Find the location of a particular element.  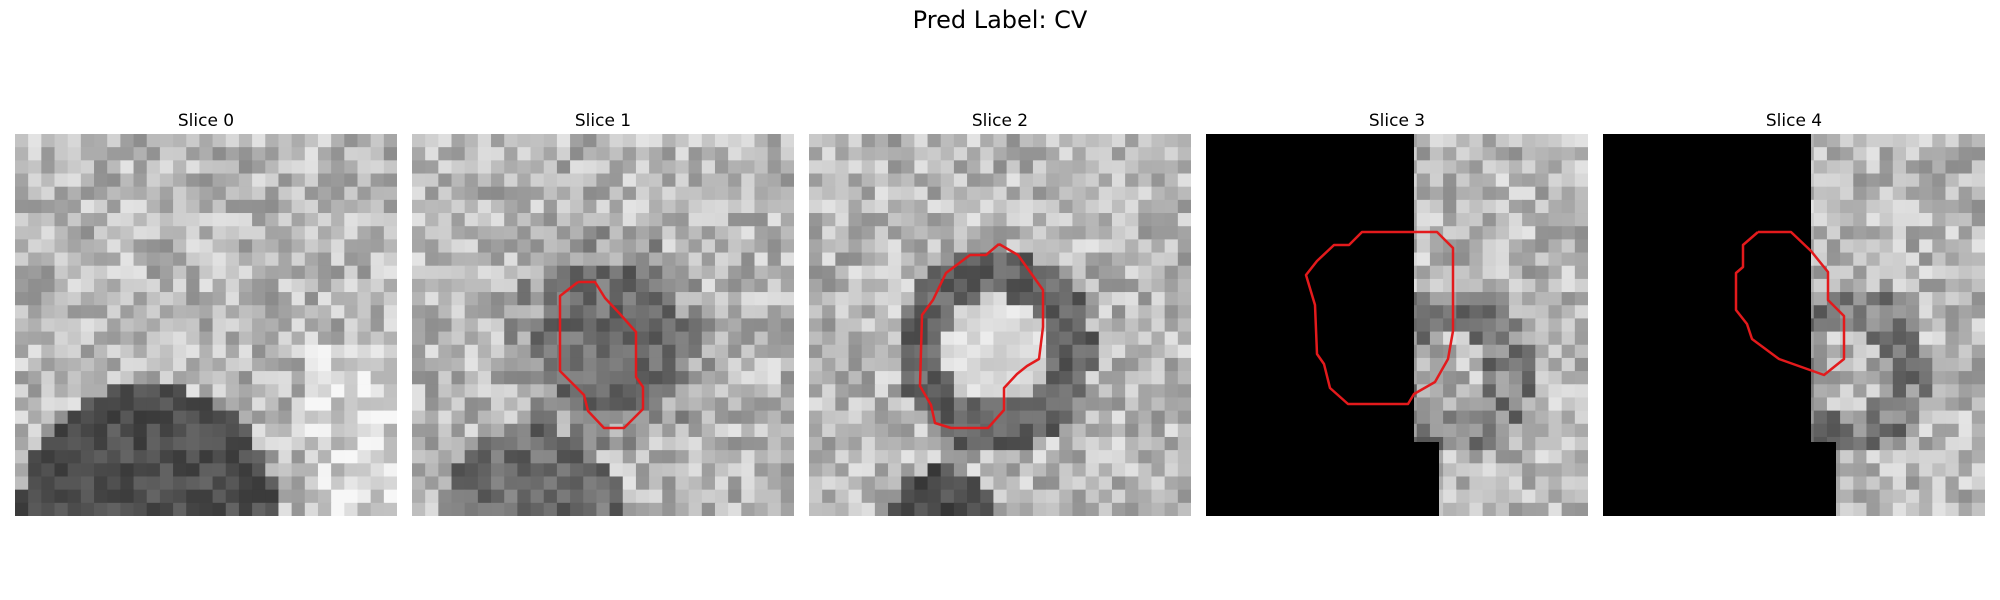

figure-title: Pred Label: CV is located at coordinates (1000, 20).